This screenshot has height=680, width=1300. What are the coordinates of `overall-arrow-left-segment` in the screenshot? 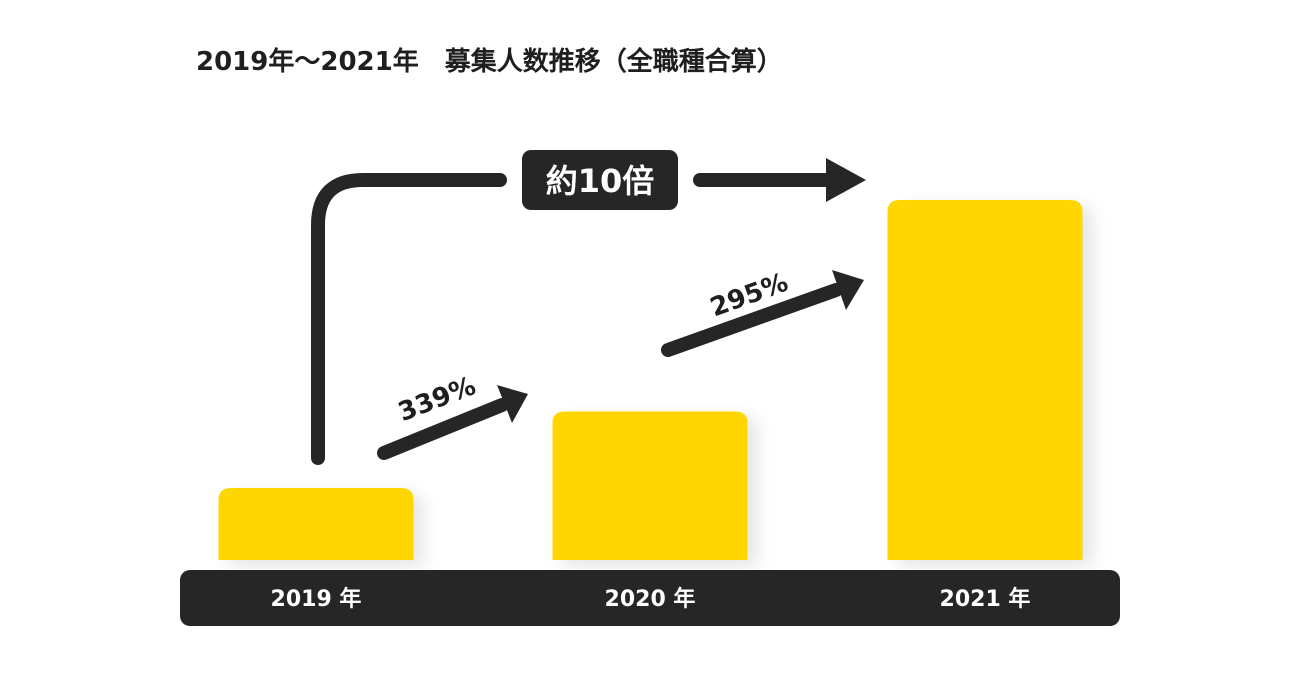 It's located at (409, 319).